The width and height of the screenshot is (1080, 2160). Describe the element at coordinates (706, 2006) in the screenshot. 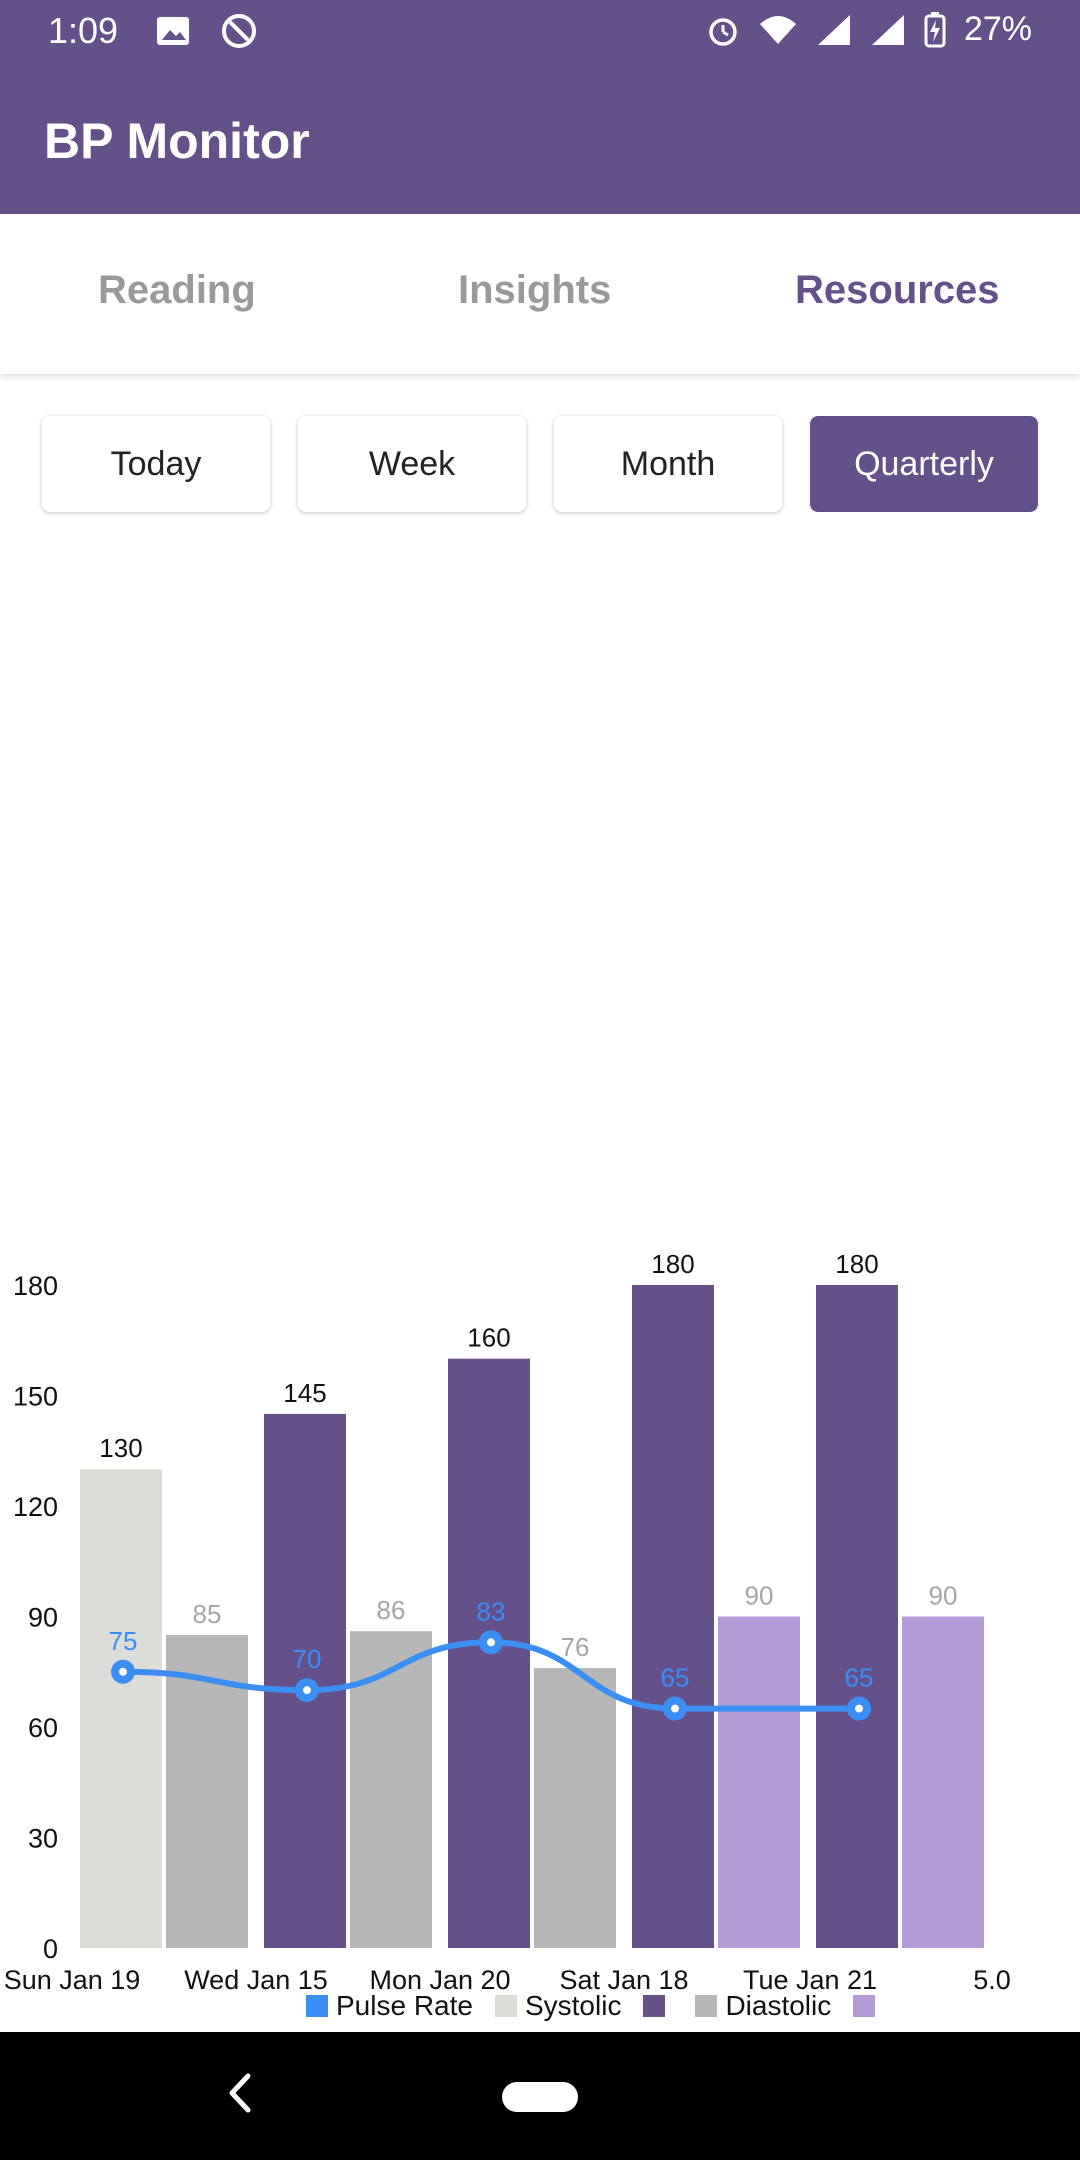

I see `legend-diastolic-swatch-gray` at that location.